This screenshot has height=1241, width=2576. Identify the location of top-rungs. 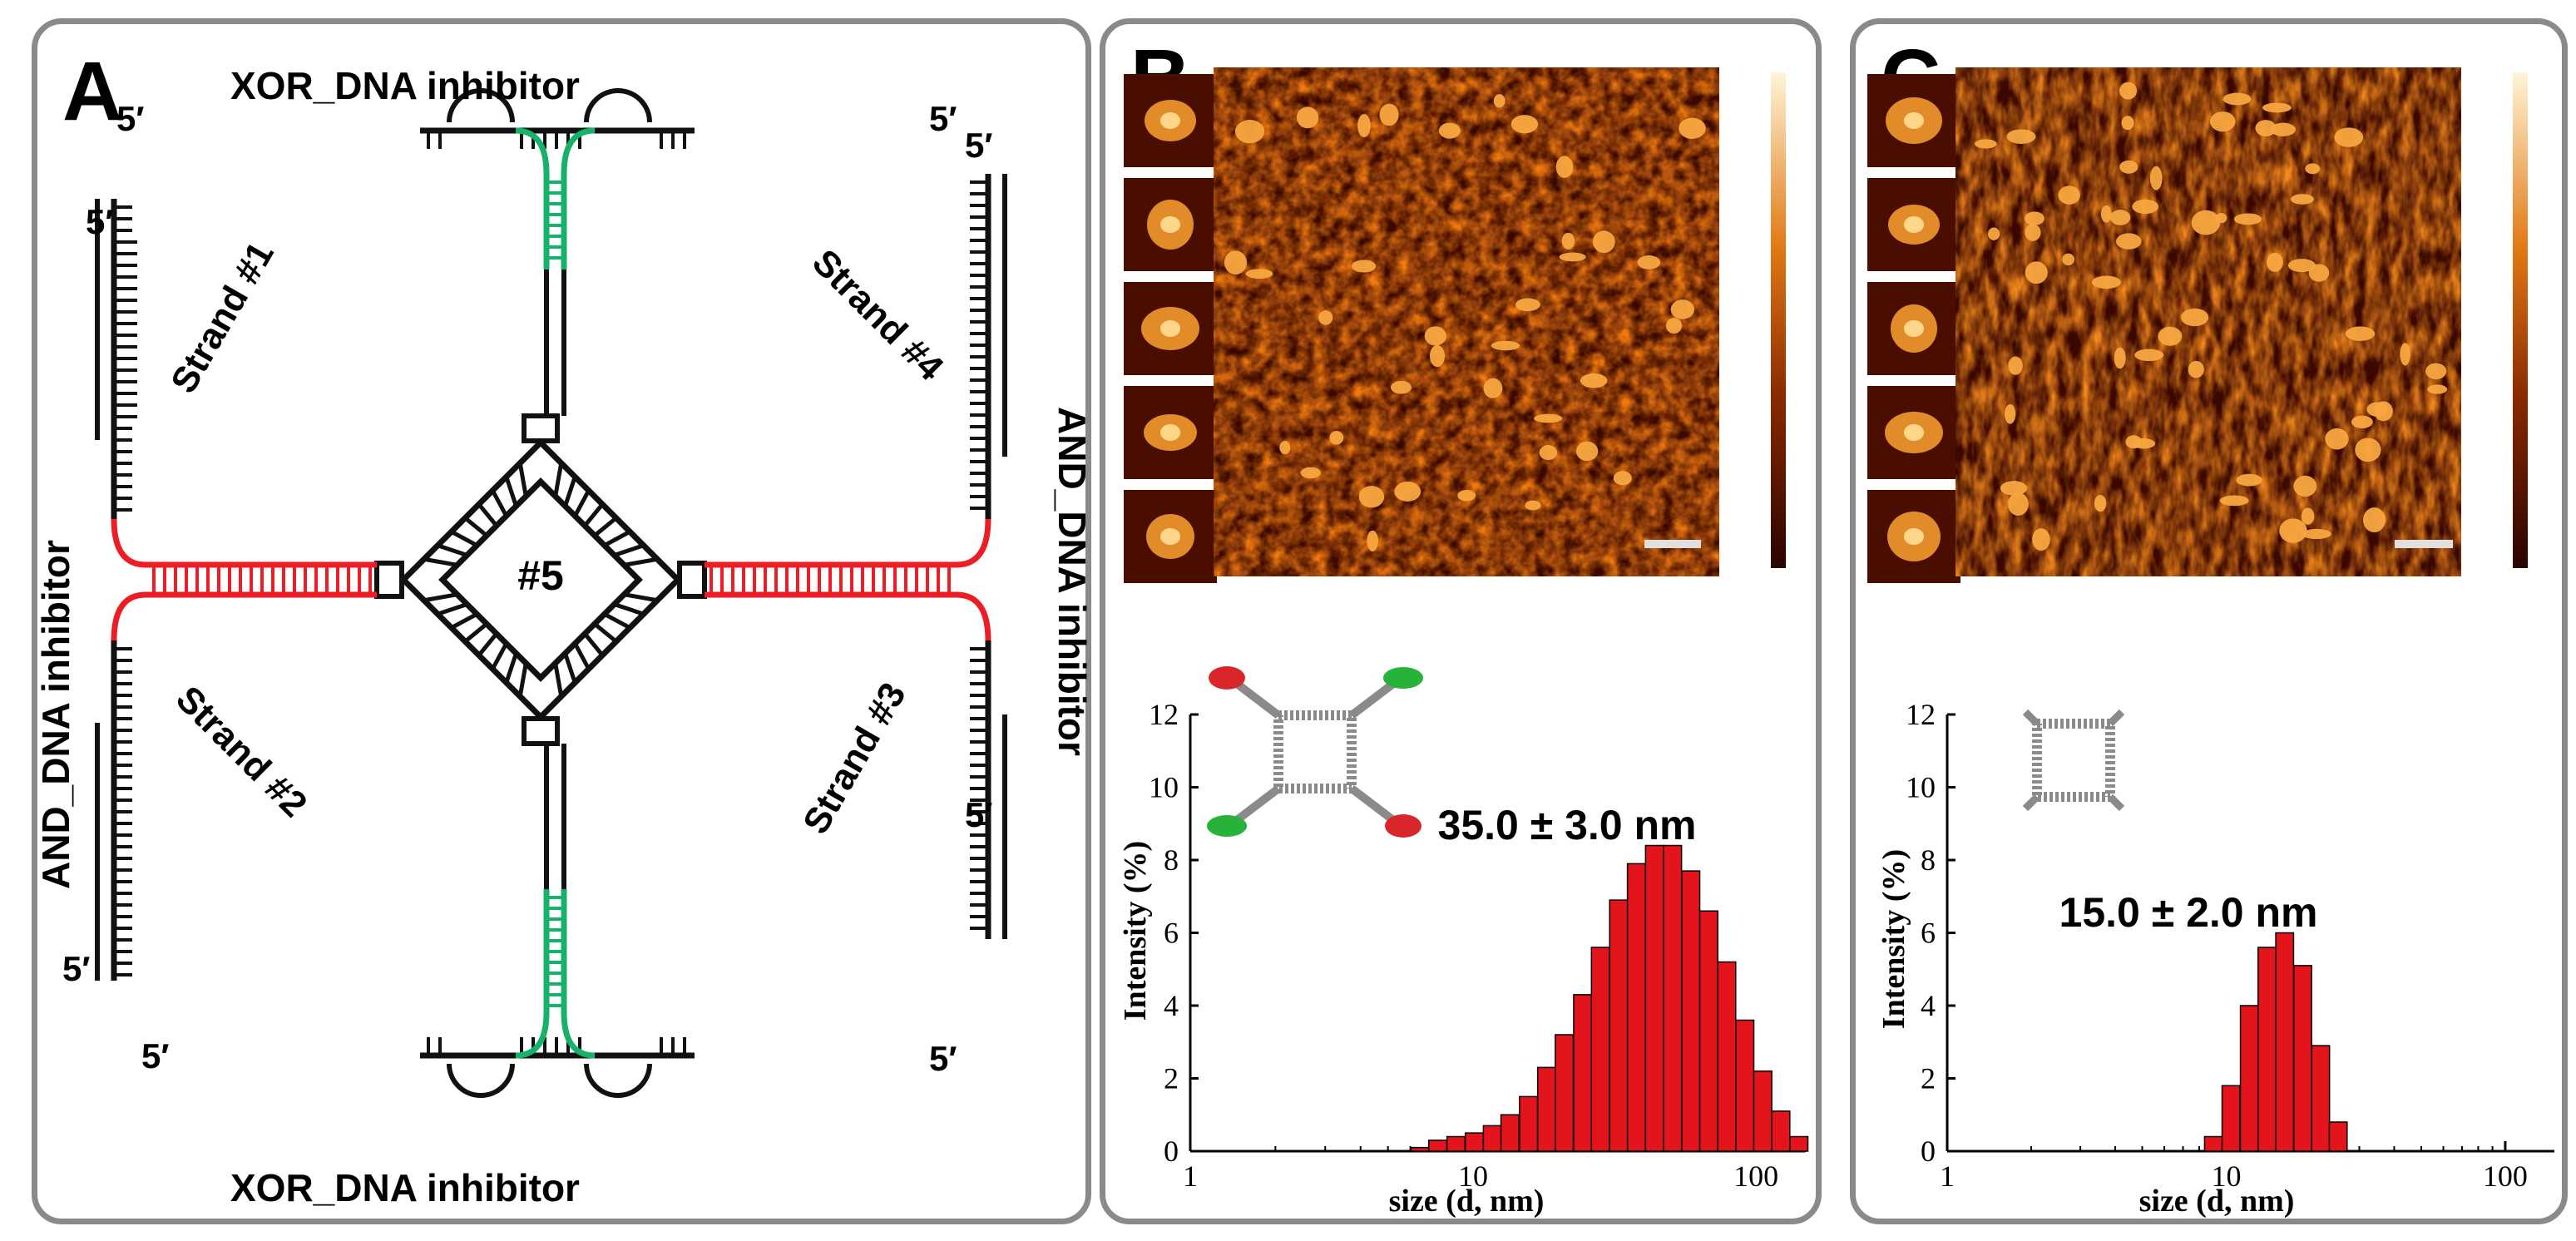
(556, 140).